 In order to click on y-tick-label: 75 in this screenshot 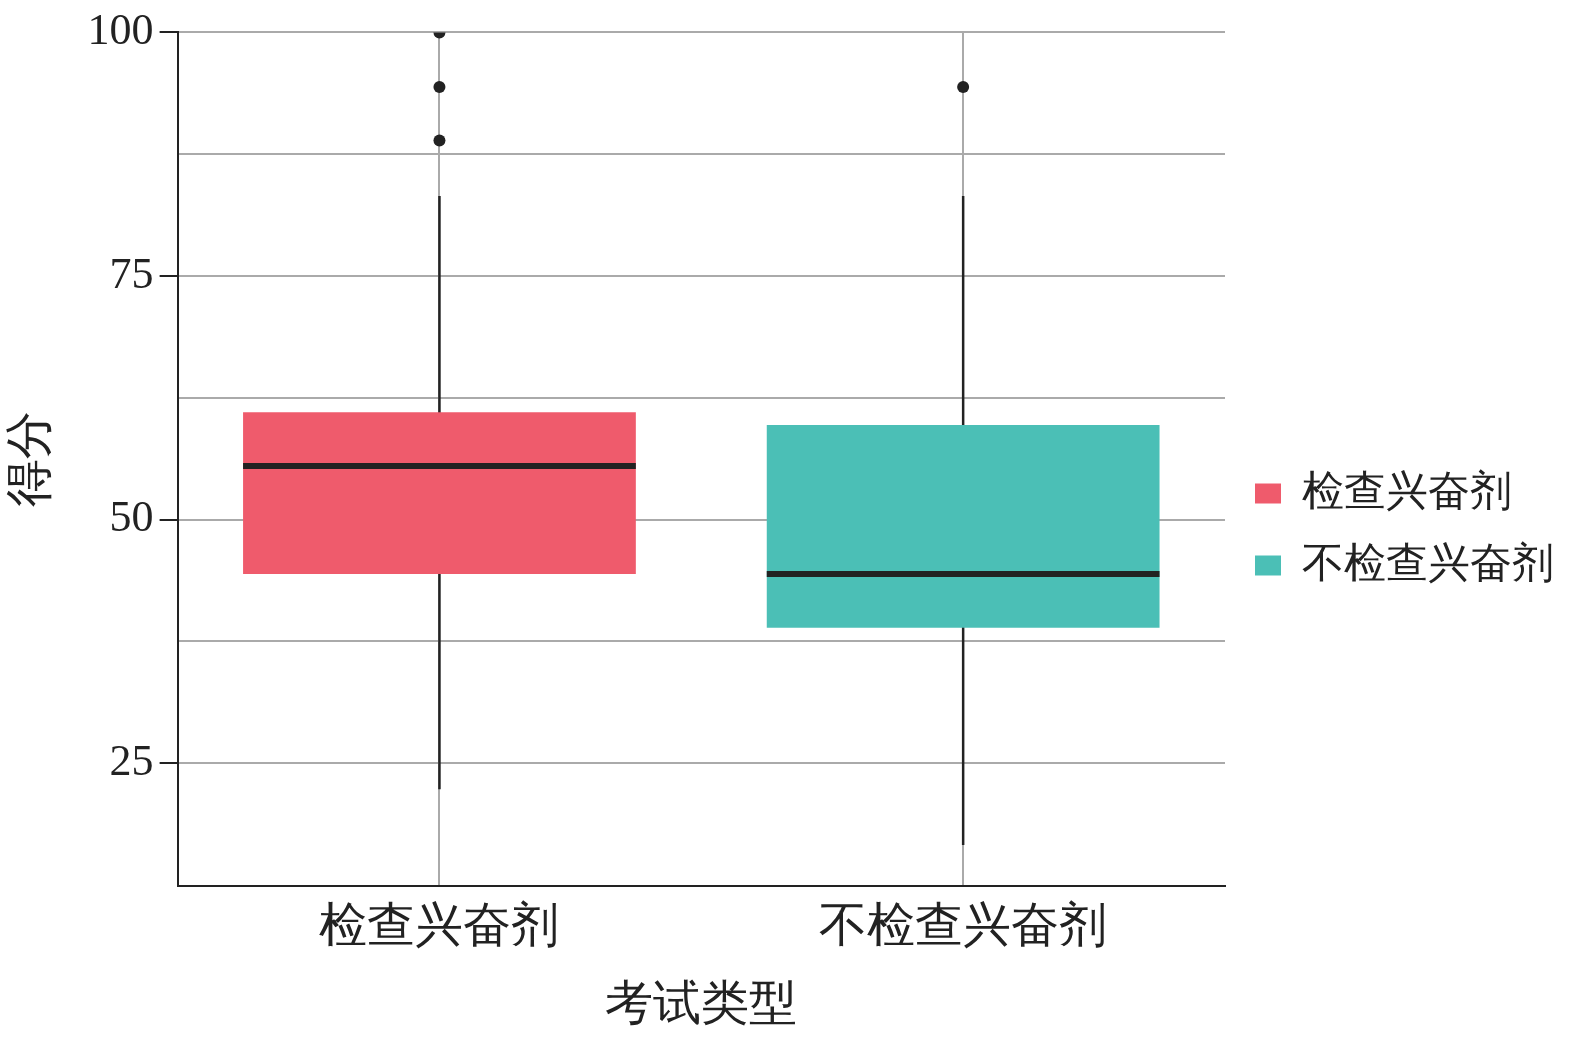, I will do `click(131, 273)`.